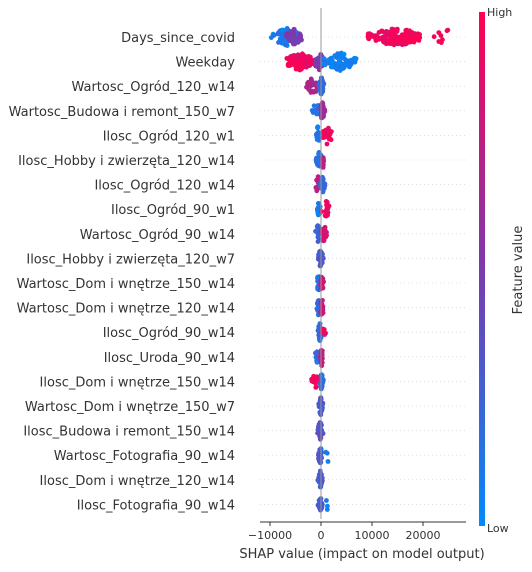  What do you see at coordinates (137, 481) in the screenshot?
I see `feature-label: Ilosc_Dom i wnętrze_120_w14` at bounding box center [137, 481].